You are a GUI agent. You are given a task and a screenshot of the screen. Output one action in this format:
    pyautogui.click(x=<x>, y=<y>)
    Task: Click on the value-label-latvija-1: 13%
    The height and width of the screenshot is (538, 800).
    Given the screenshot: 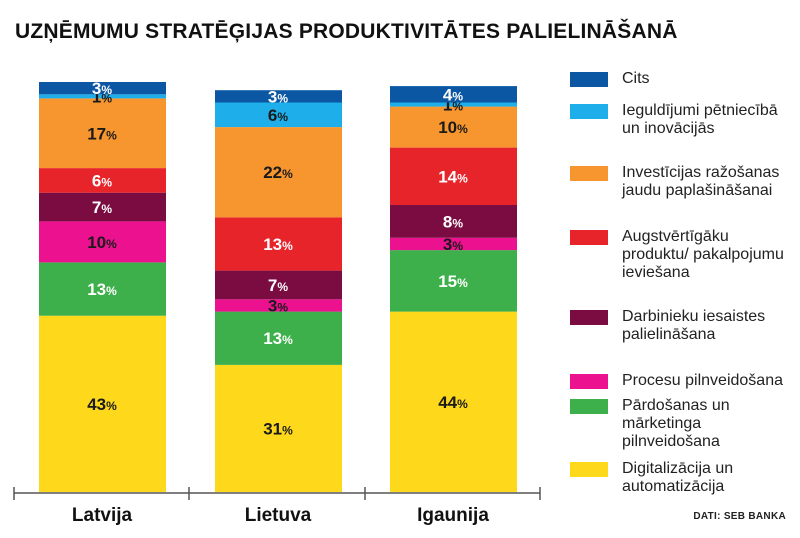 What is the action you would take?
    pyautogui.click(x=102, y=289)
    